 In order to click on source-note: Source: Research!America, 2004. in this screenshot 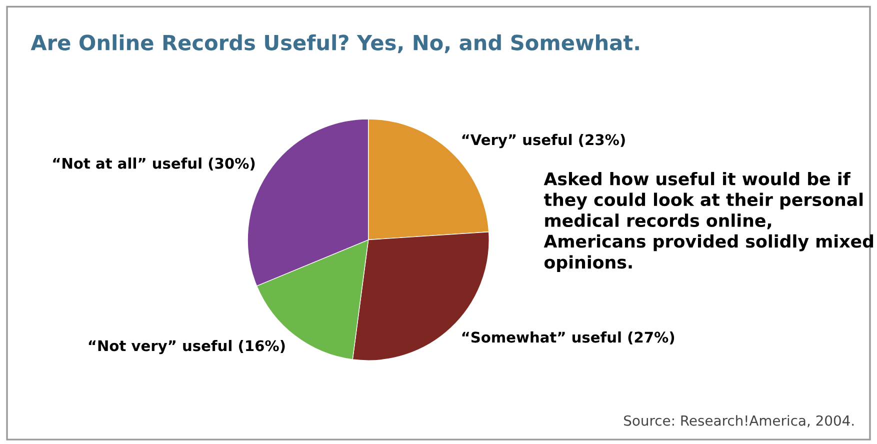, I will do `click(739, 421)`.